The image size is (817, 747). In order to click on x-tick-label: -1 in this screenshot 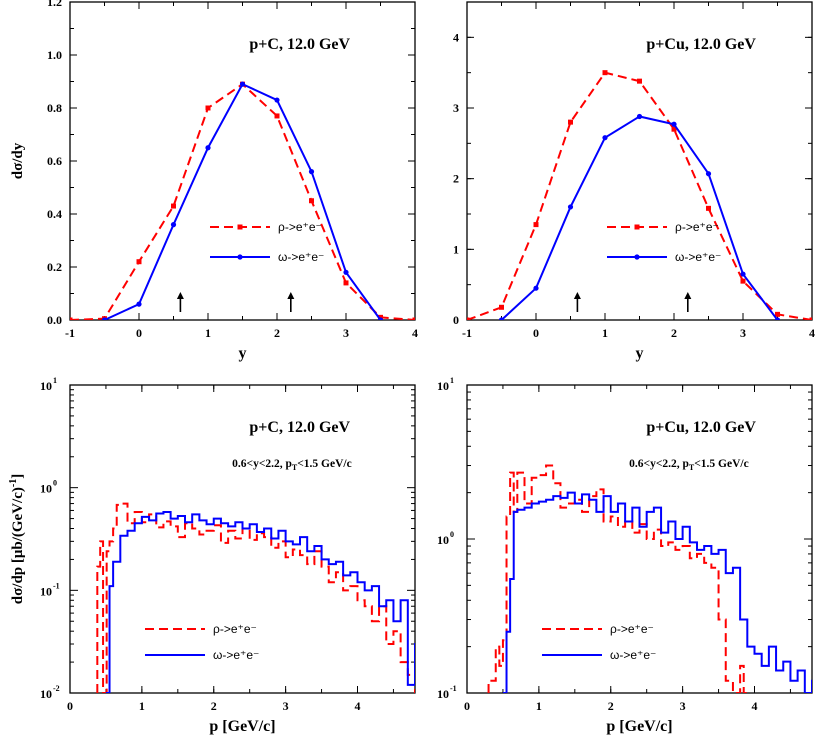, I will do `click(467, 333)`.